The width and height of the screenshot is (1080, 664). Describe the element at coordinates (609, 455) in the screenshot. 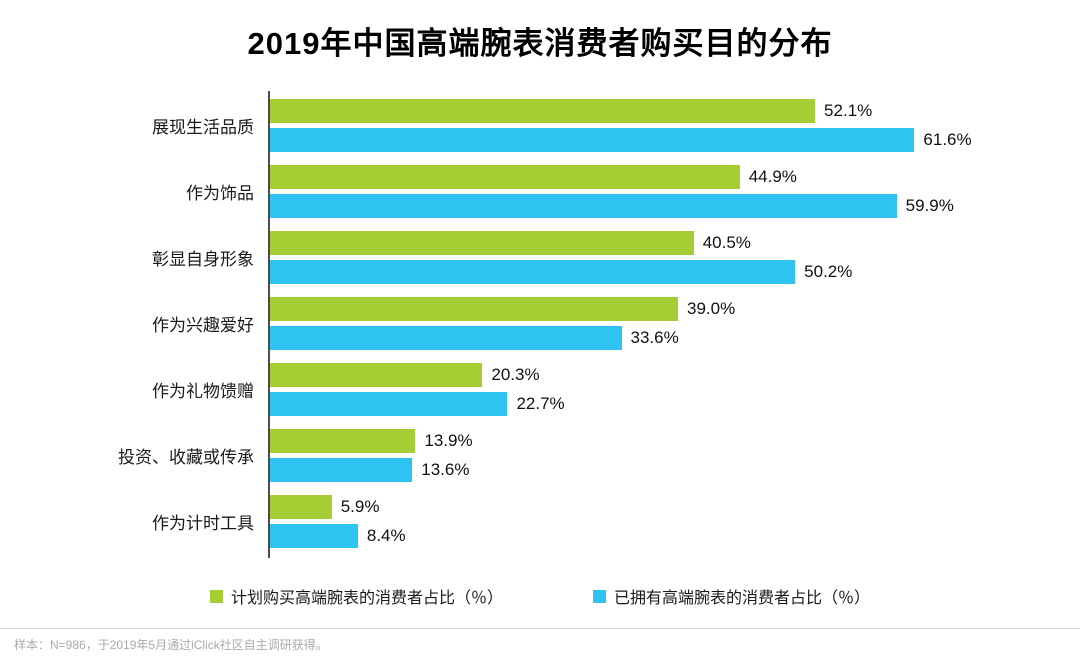

I see `bar-pair: 13.9% 13.6%` at that location.